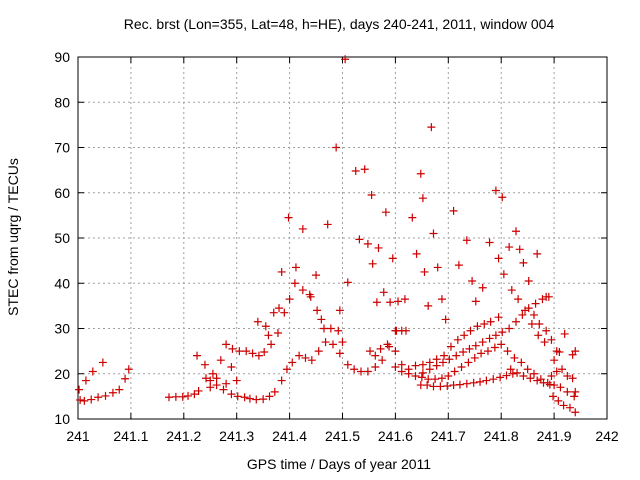 The image size is (640, 480). I want to click on x-tick-label: 241.1, so click(130, 436).